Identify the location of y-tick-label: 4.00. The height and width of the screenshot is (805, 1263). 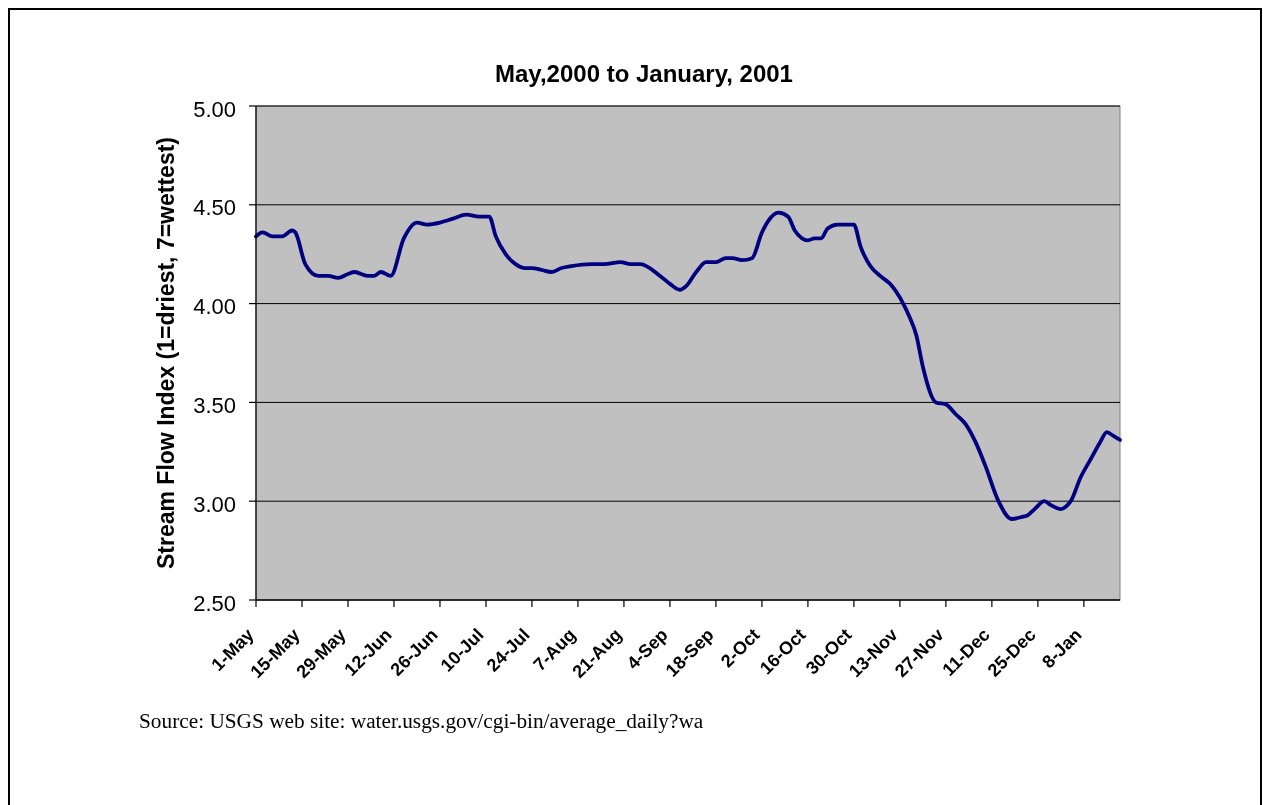
(214, 307).